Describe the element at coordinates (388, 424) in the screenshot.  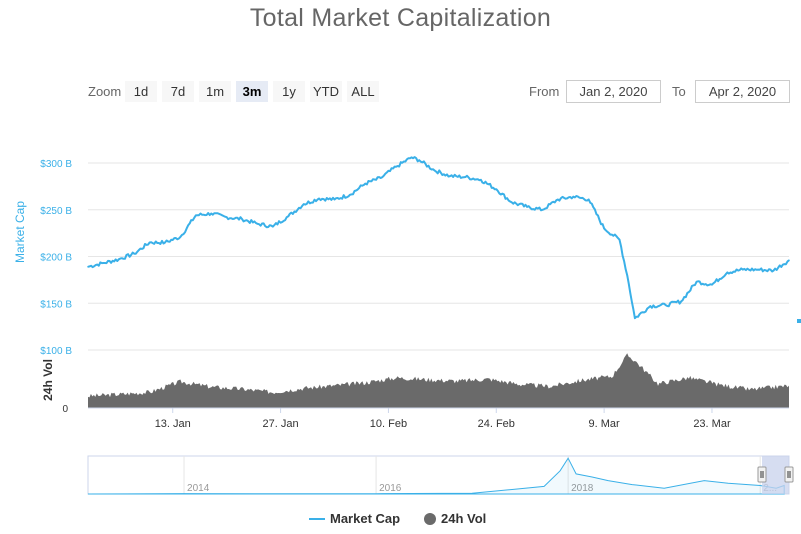
I see `x-tick-label: 10. Feb` at that location.